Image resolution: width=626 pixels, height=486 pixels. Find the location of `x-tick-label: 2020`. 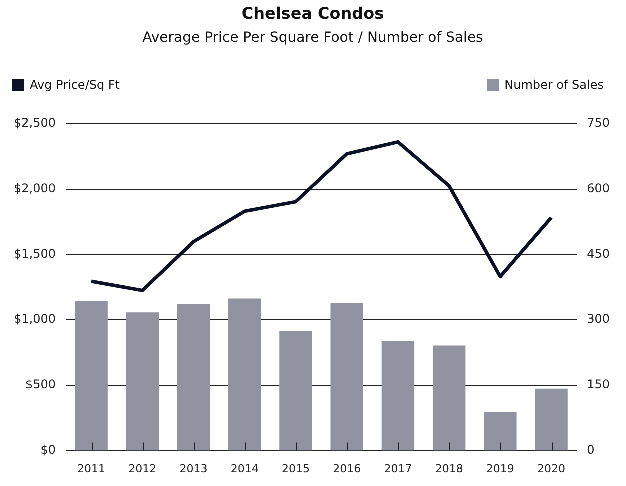

x-tick-label: 2020 is located at coordinates (552, 469).